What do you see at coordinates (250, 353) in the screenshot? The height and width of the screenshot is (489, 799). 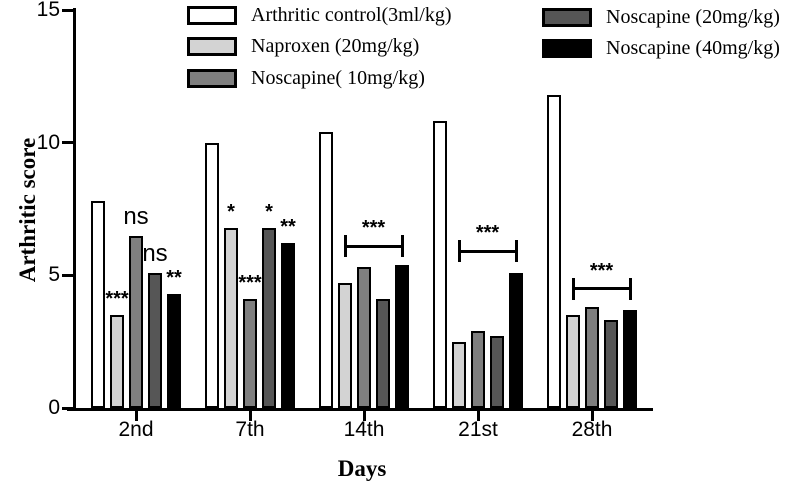 I see `bar-noscapine-10mg-kg-7th` at bounding box center [250, 353].